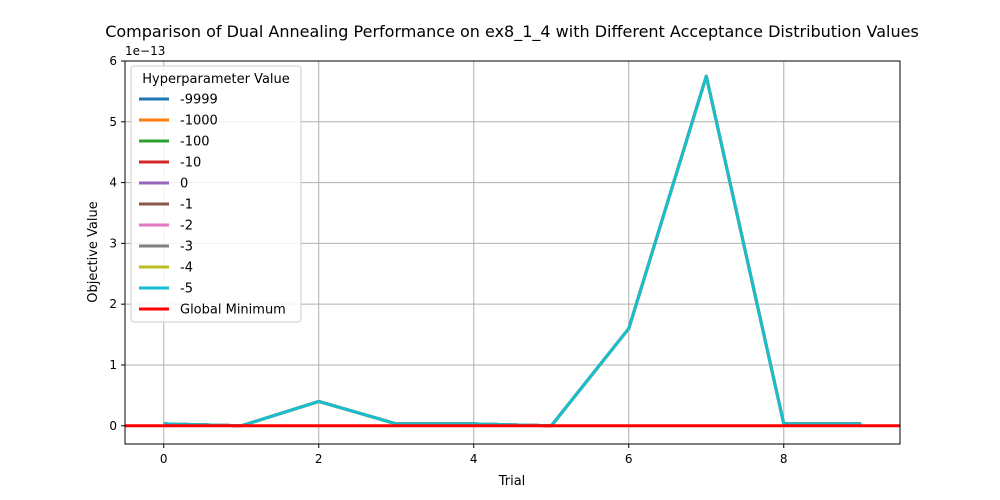 This screenshot has width=1000, height=500. Describe the element at coordinates (784, 459) in the screenshot. I see `x-tick-label: 8` at that location.